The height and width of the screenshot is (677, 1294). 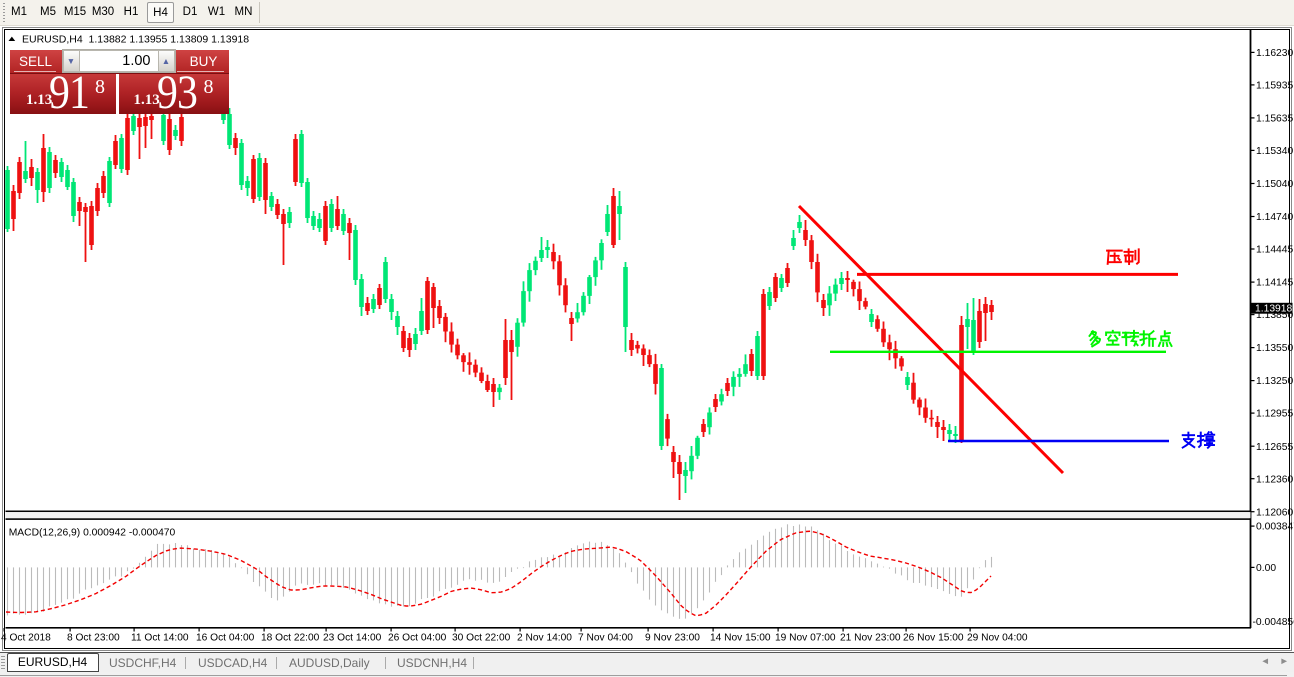 What do you see at coordinates (672, 638) in the screenshot?
I see `svg-text: 9 Nov 23:00` at bounding box center [672, 638].